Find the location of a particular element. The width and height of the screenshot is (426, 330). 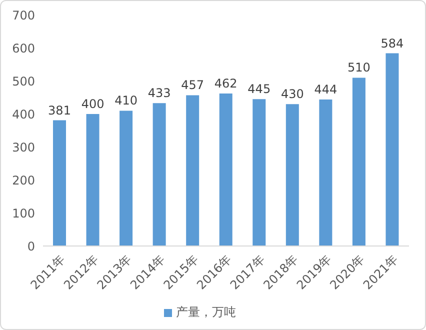

data-label: 400 is located at coordinates (92, 104).